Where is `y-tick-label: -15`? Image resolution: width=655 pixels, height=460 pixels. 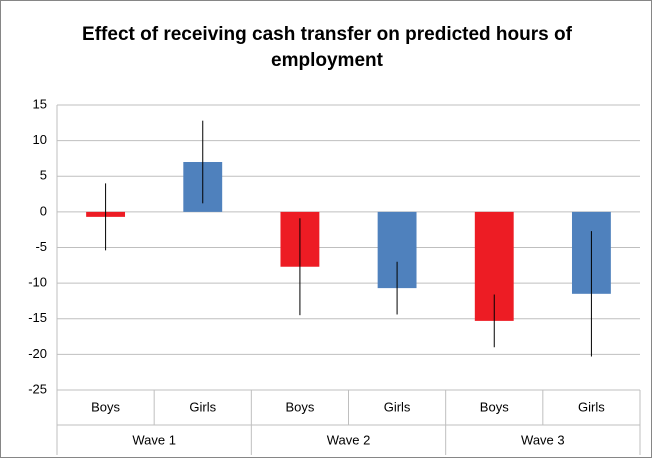
y-tick-label: -15 is located at coordinates (37, 317).